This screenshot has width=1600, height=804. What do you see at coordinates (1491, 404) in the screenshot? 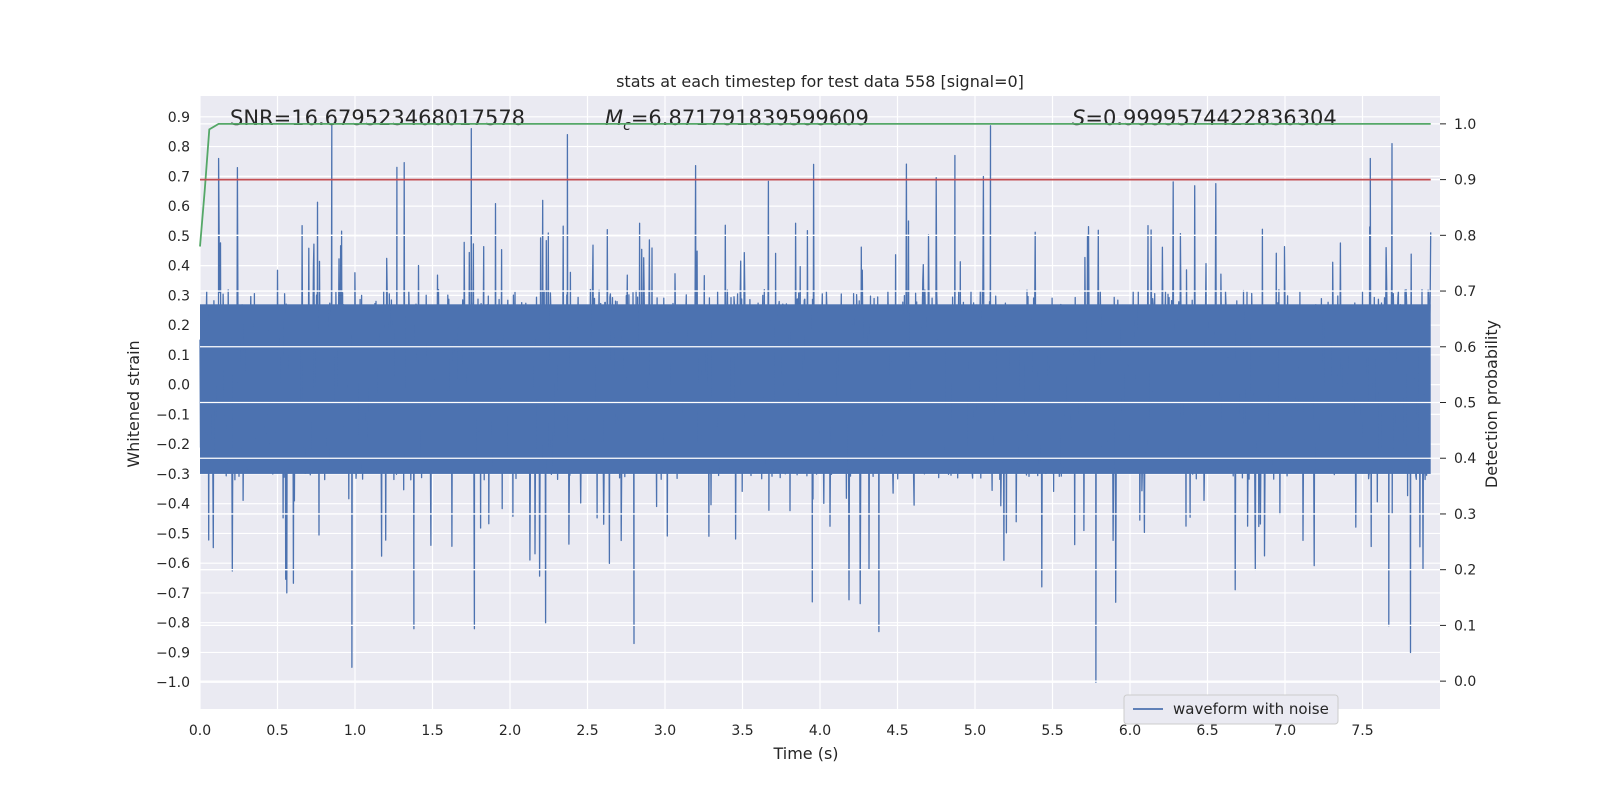
I see `right-axis-label: Detection probability` at bounding box center [1491, 404].